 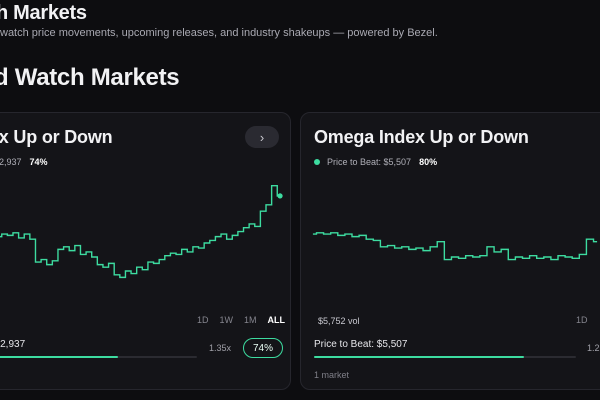 I want to click on status-dot-icon, so click(x=317, y=162).